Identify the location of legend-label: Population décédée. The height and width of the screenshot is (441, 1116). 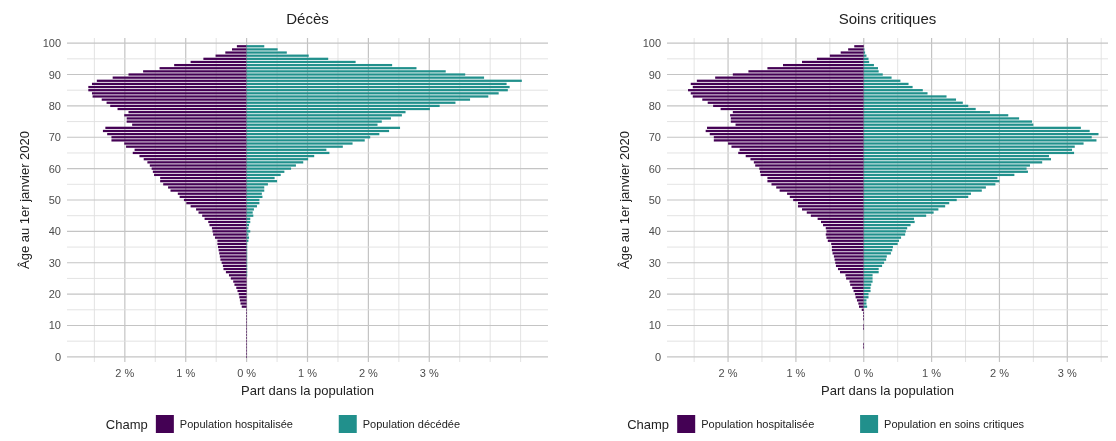
(411, 424).